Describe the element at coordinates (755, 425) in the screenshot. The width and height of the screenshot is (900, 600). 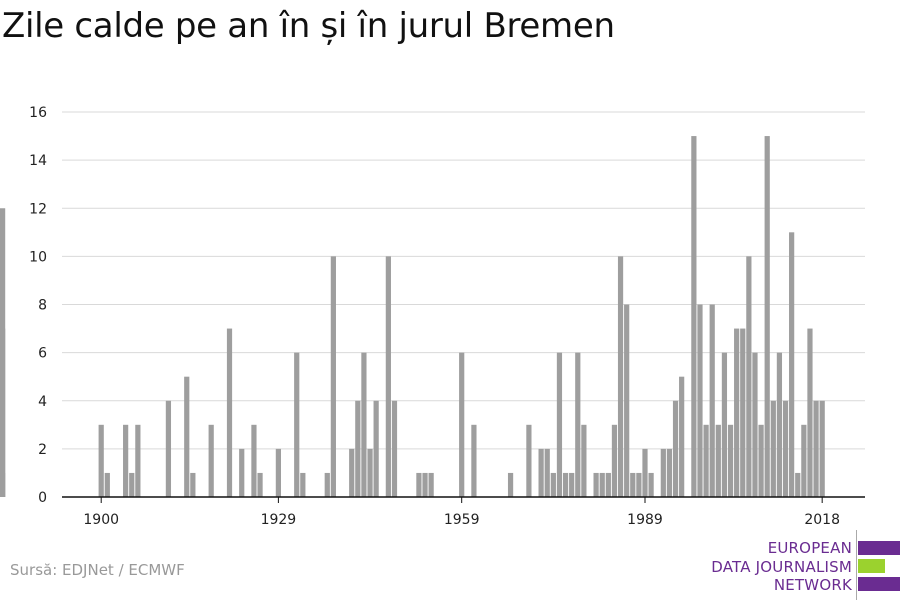
I see `bar-2007` at that location.